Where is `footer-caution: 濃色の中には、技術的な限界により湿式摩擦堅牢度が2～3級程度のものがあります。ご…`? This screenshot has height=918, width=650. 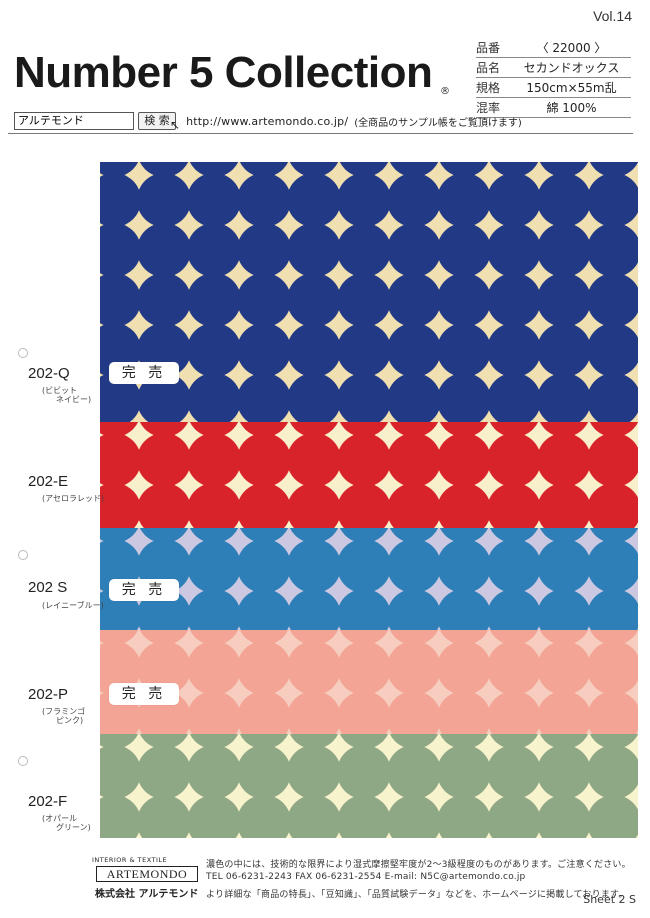
footer-caution: 濃色の中には、技術的な限界により湿式摩擦堅牢度が2～3級程度のものがあります。ご… is located at coordinates (418, 865).